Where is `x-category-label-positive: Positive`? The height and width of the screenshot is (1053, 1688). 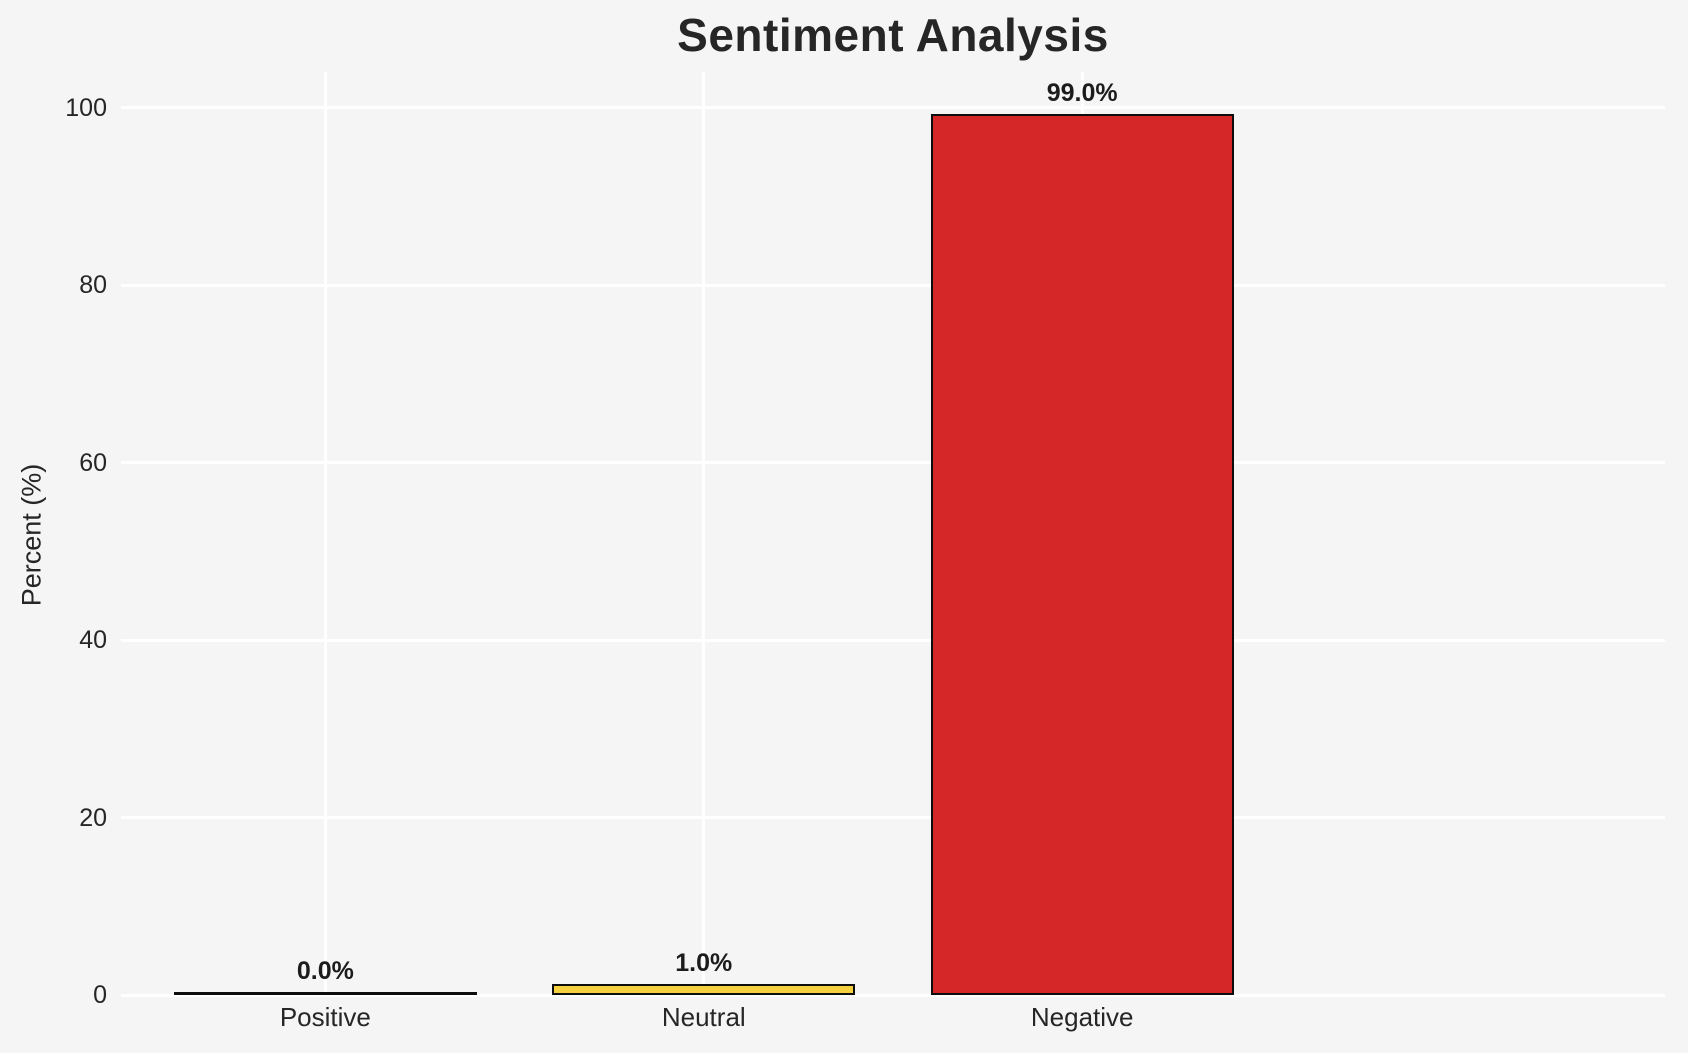
x-category-label-positive: Positive is located at coordinates (325, 1017).